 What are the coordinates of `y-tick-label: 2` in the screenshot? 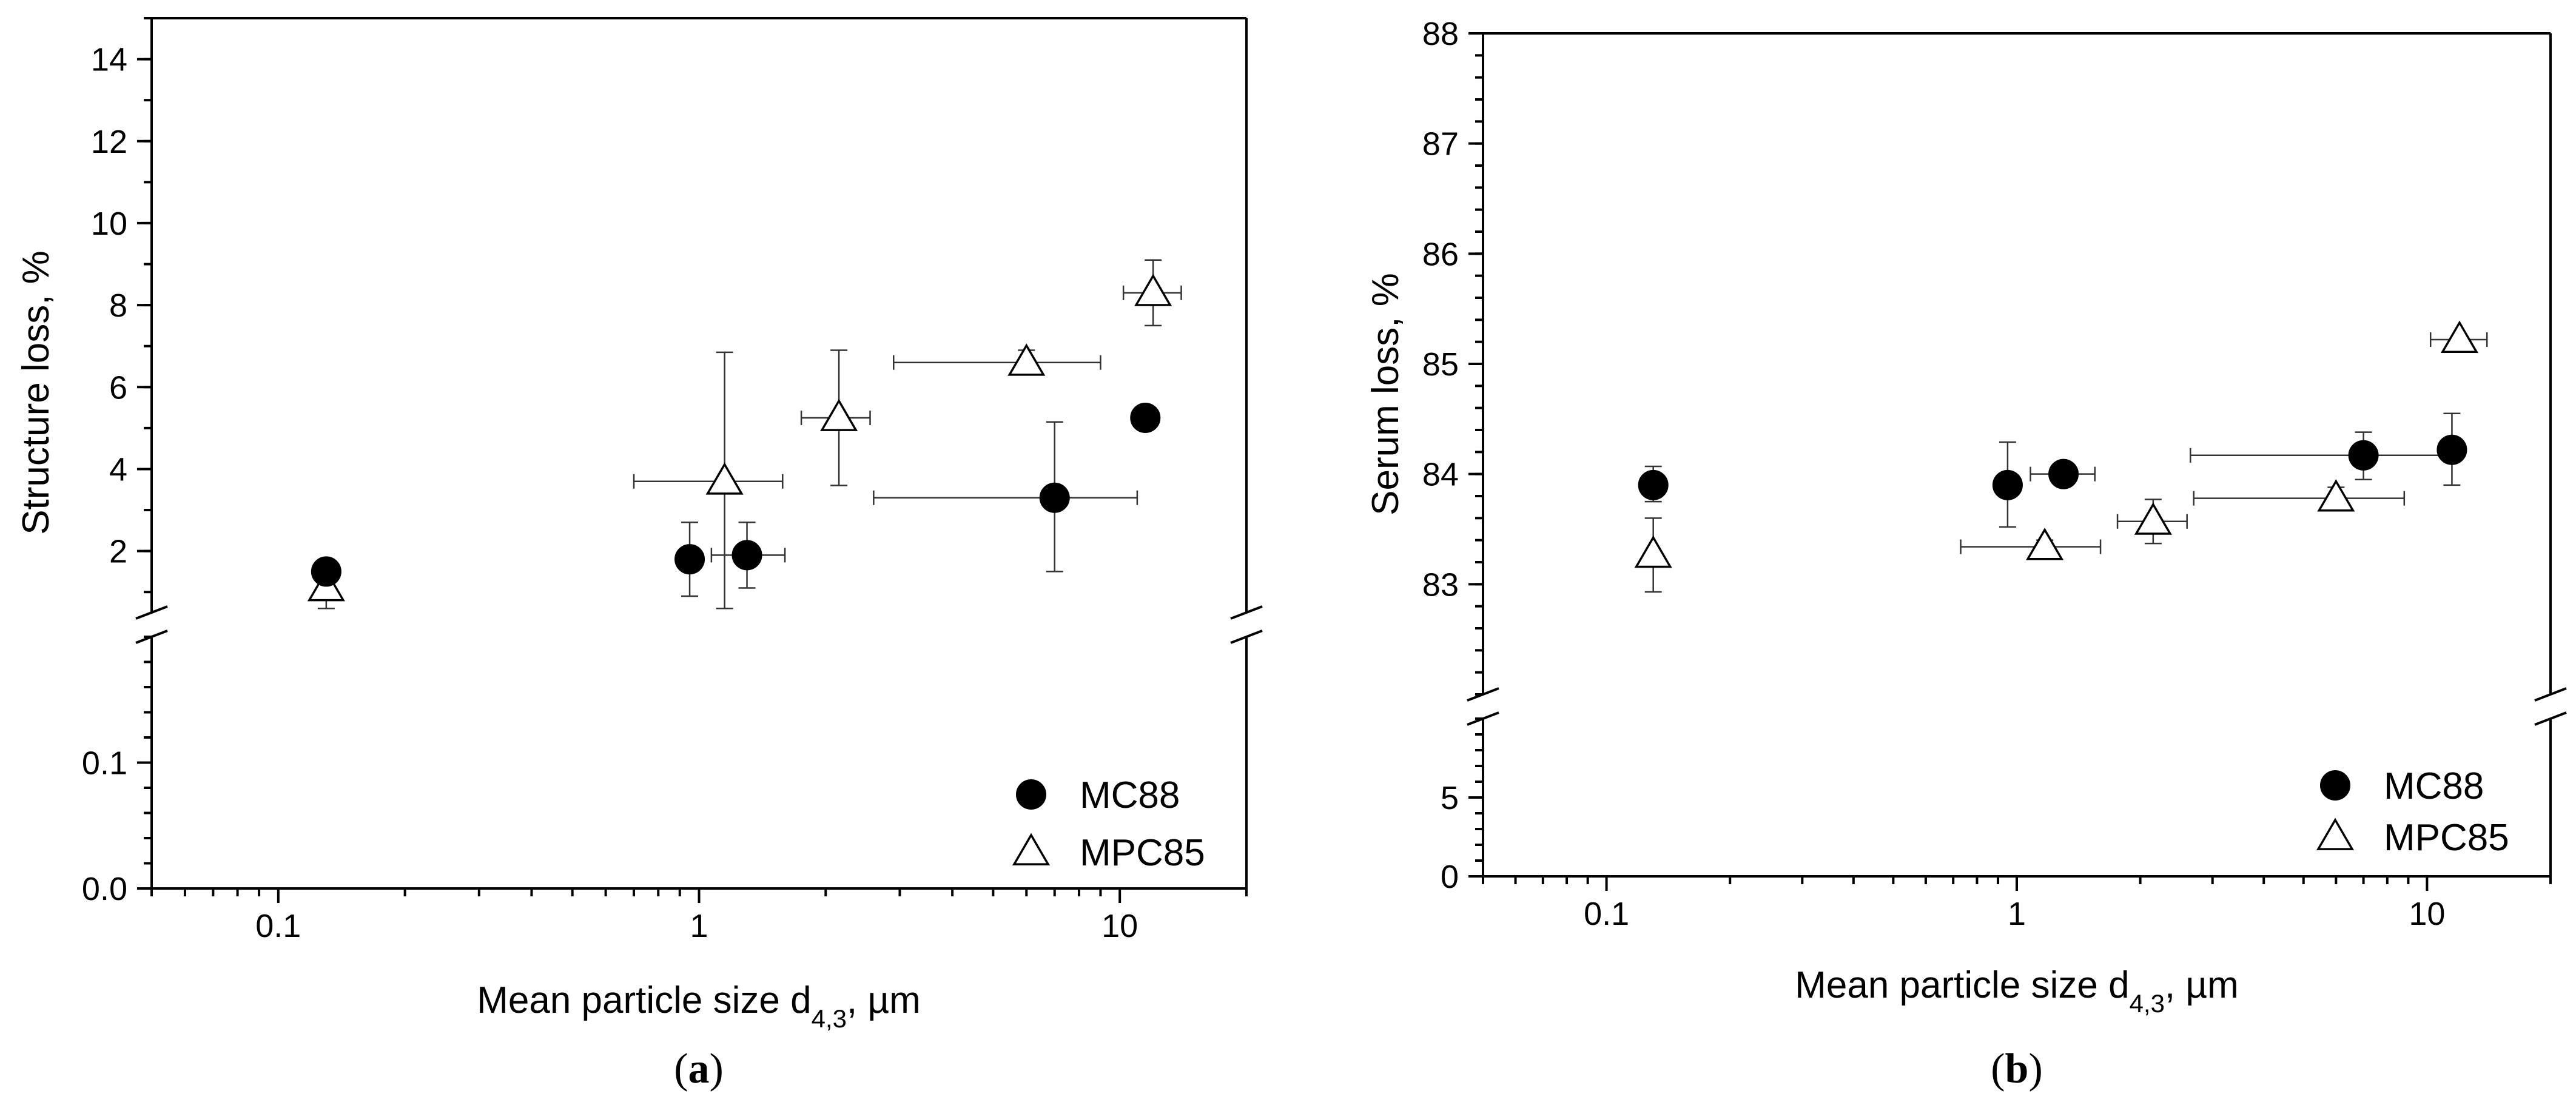 It's located at (118, 552).